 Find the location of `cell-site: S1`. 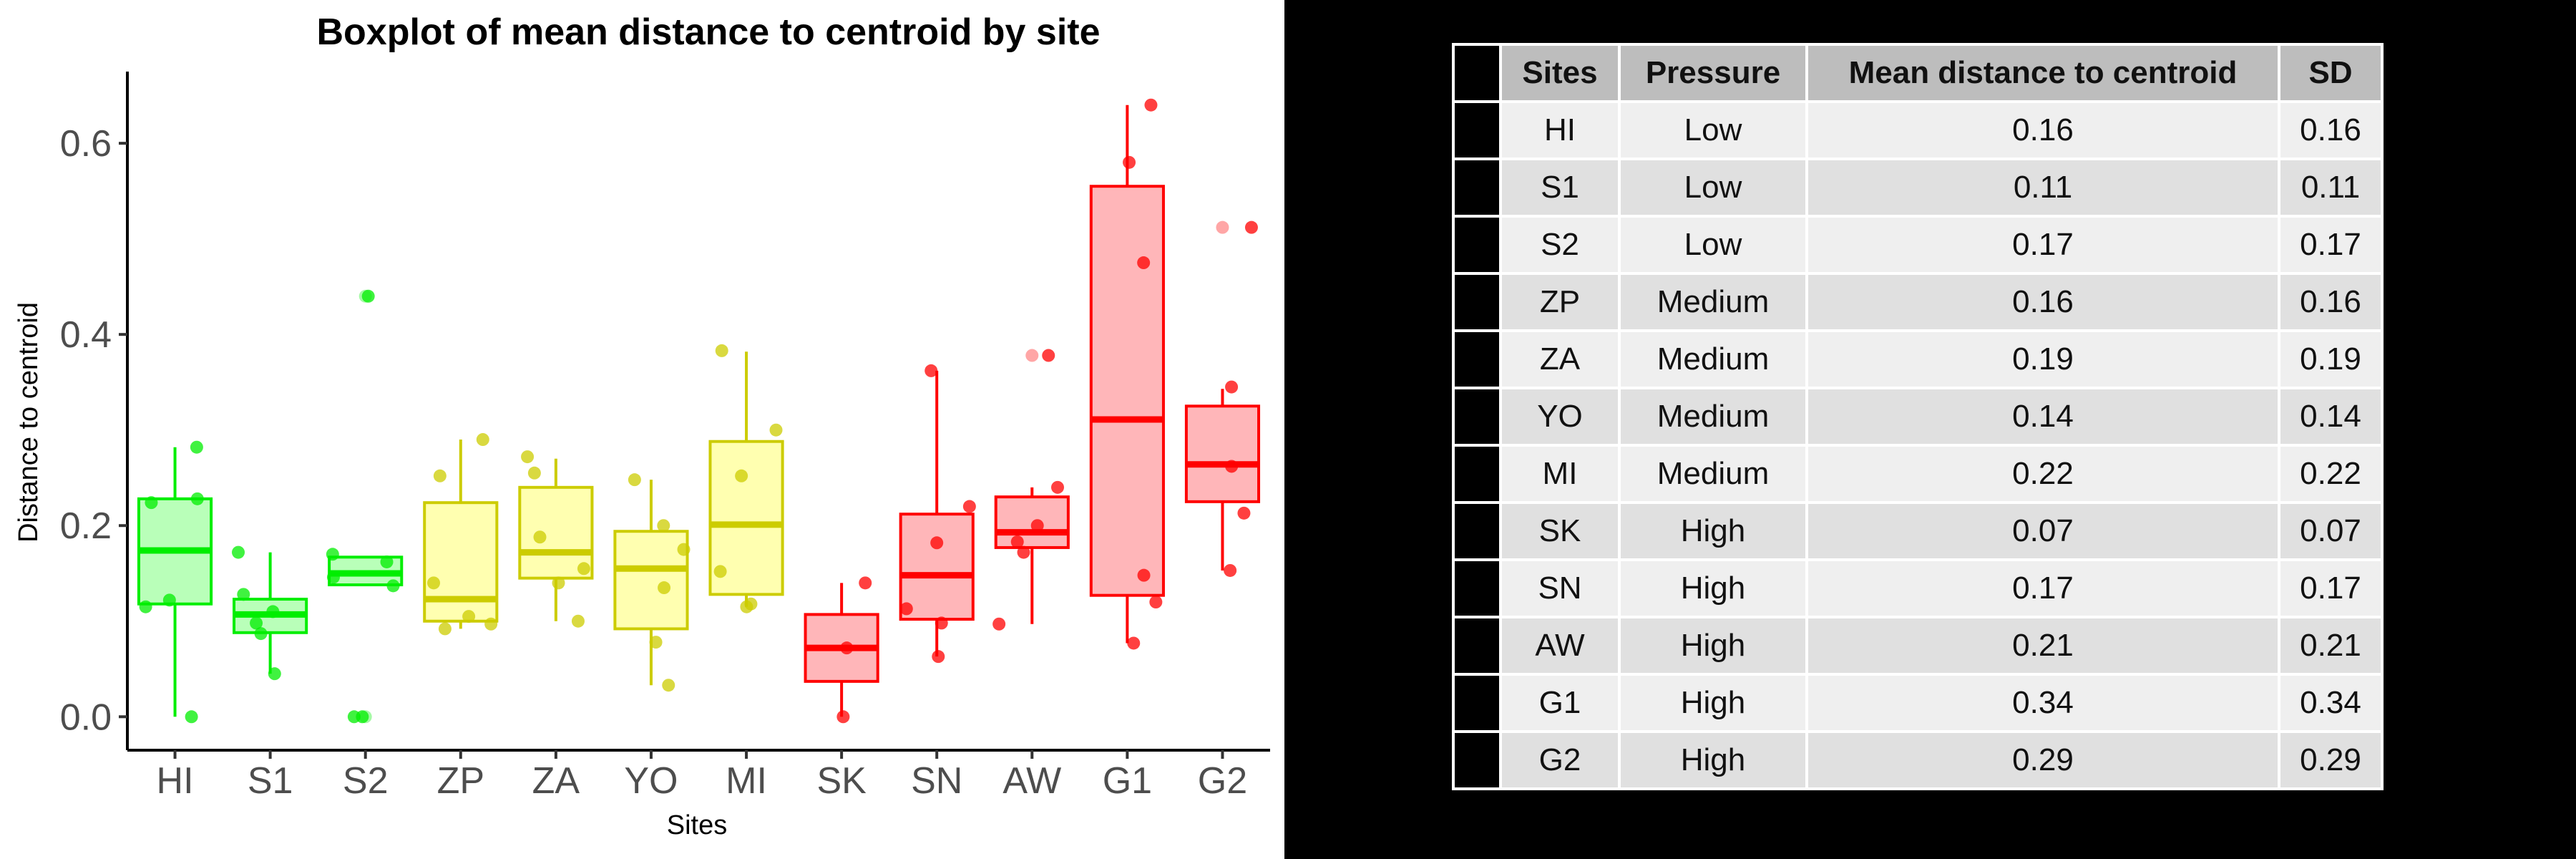

cell-site: S1 is located at coordinates (1560, 187).